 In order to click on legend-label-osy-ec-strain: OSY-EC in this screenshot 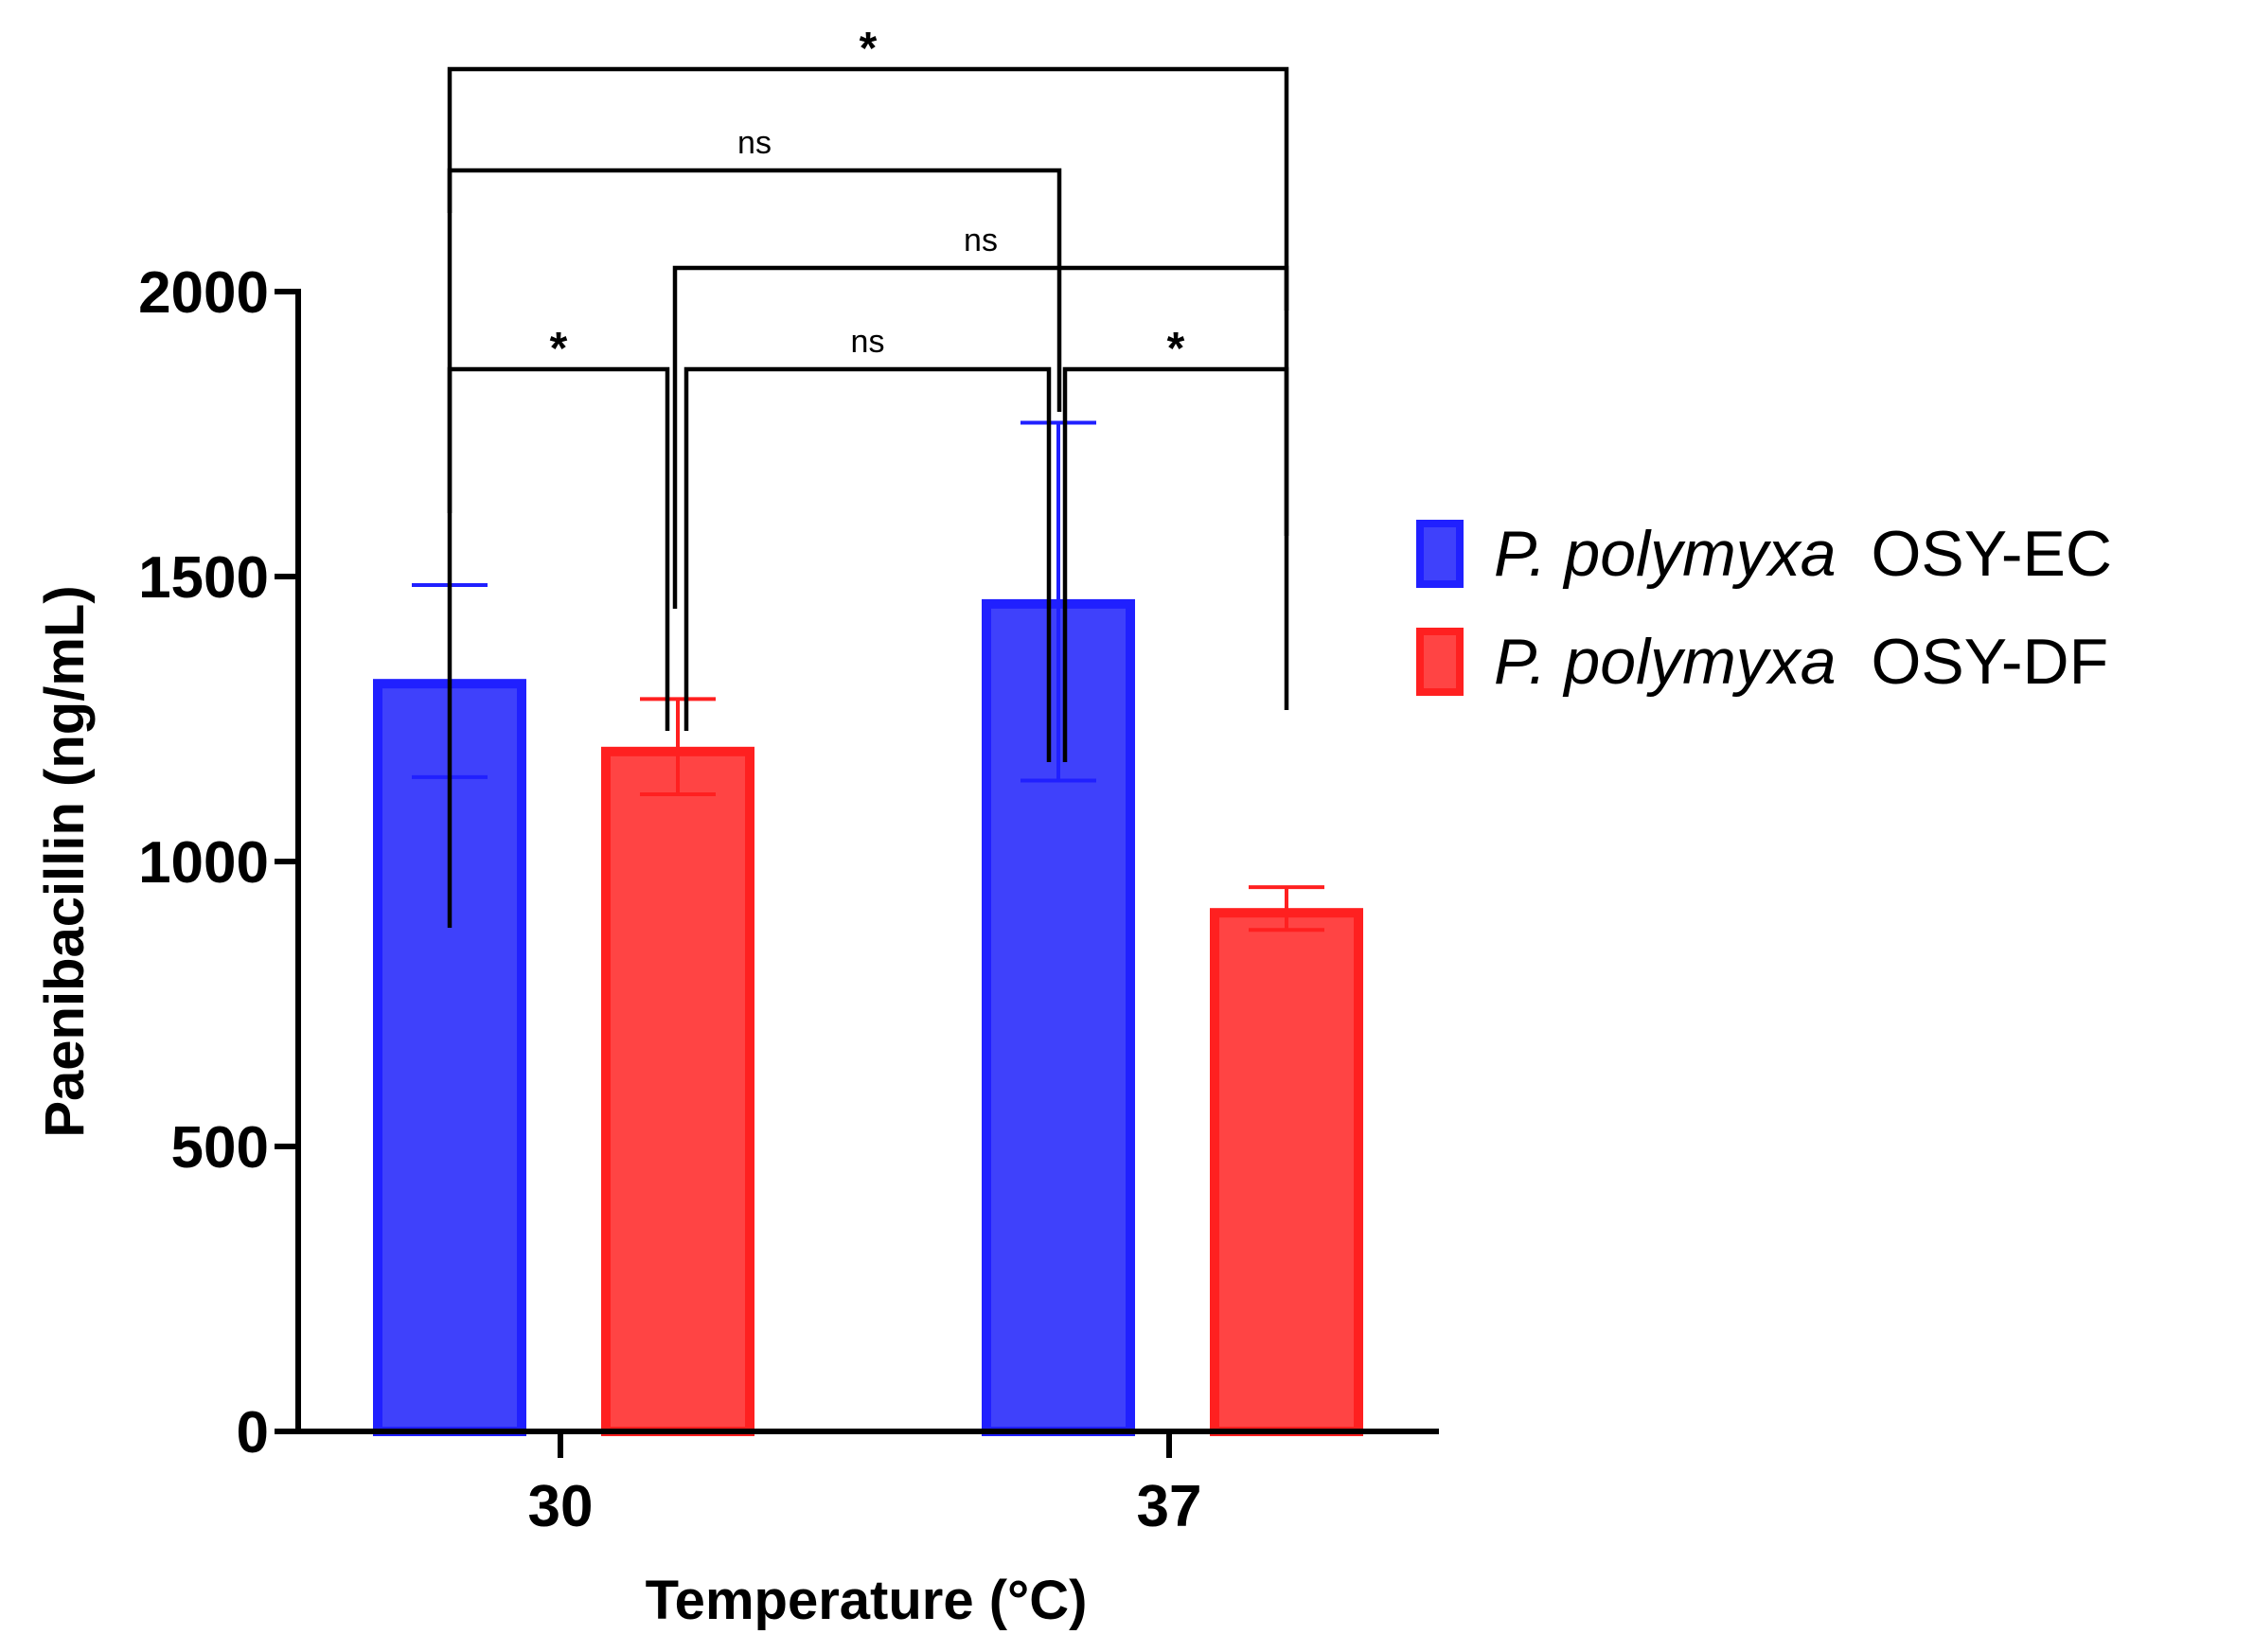, I will do `click(1992, 554)`.